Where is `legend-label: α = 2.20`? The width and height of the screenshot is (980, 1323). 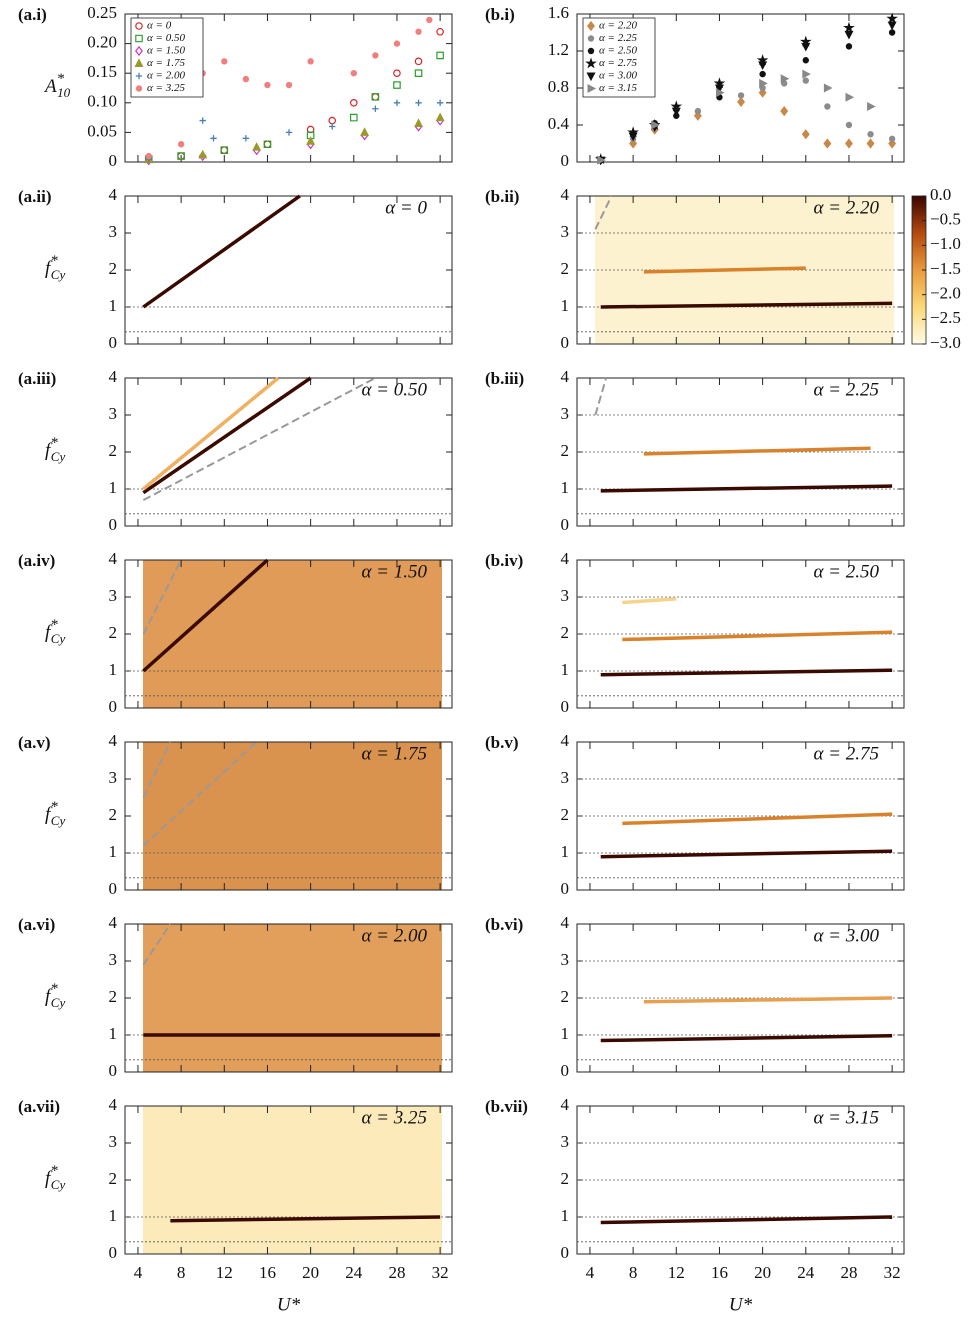 legend-label: α = 2.20 is located at coordinates (618, 26).